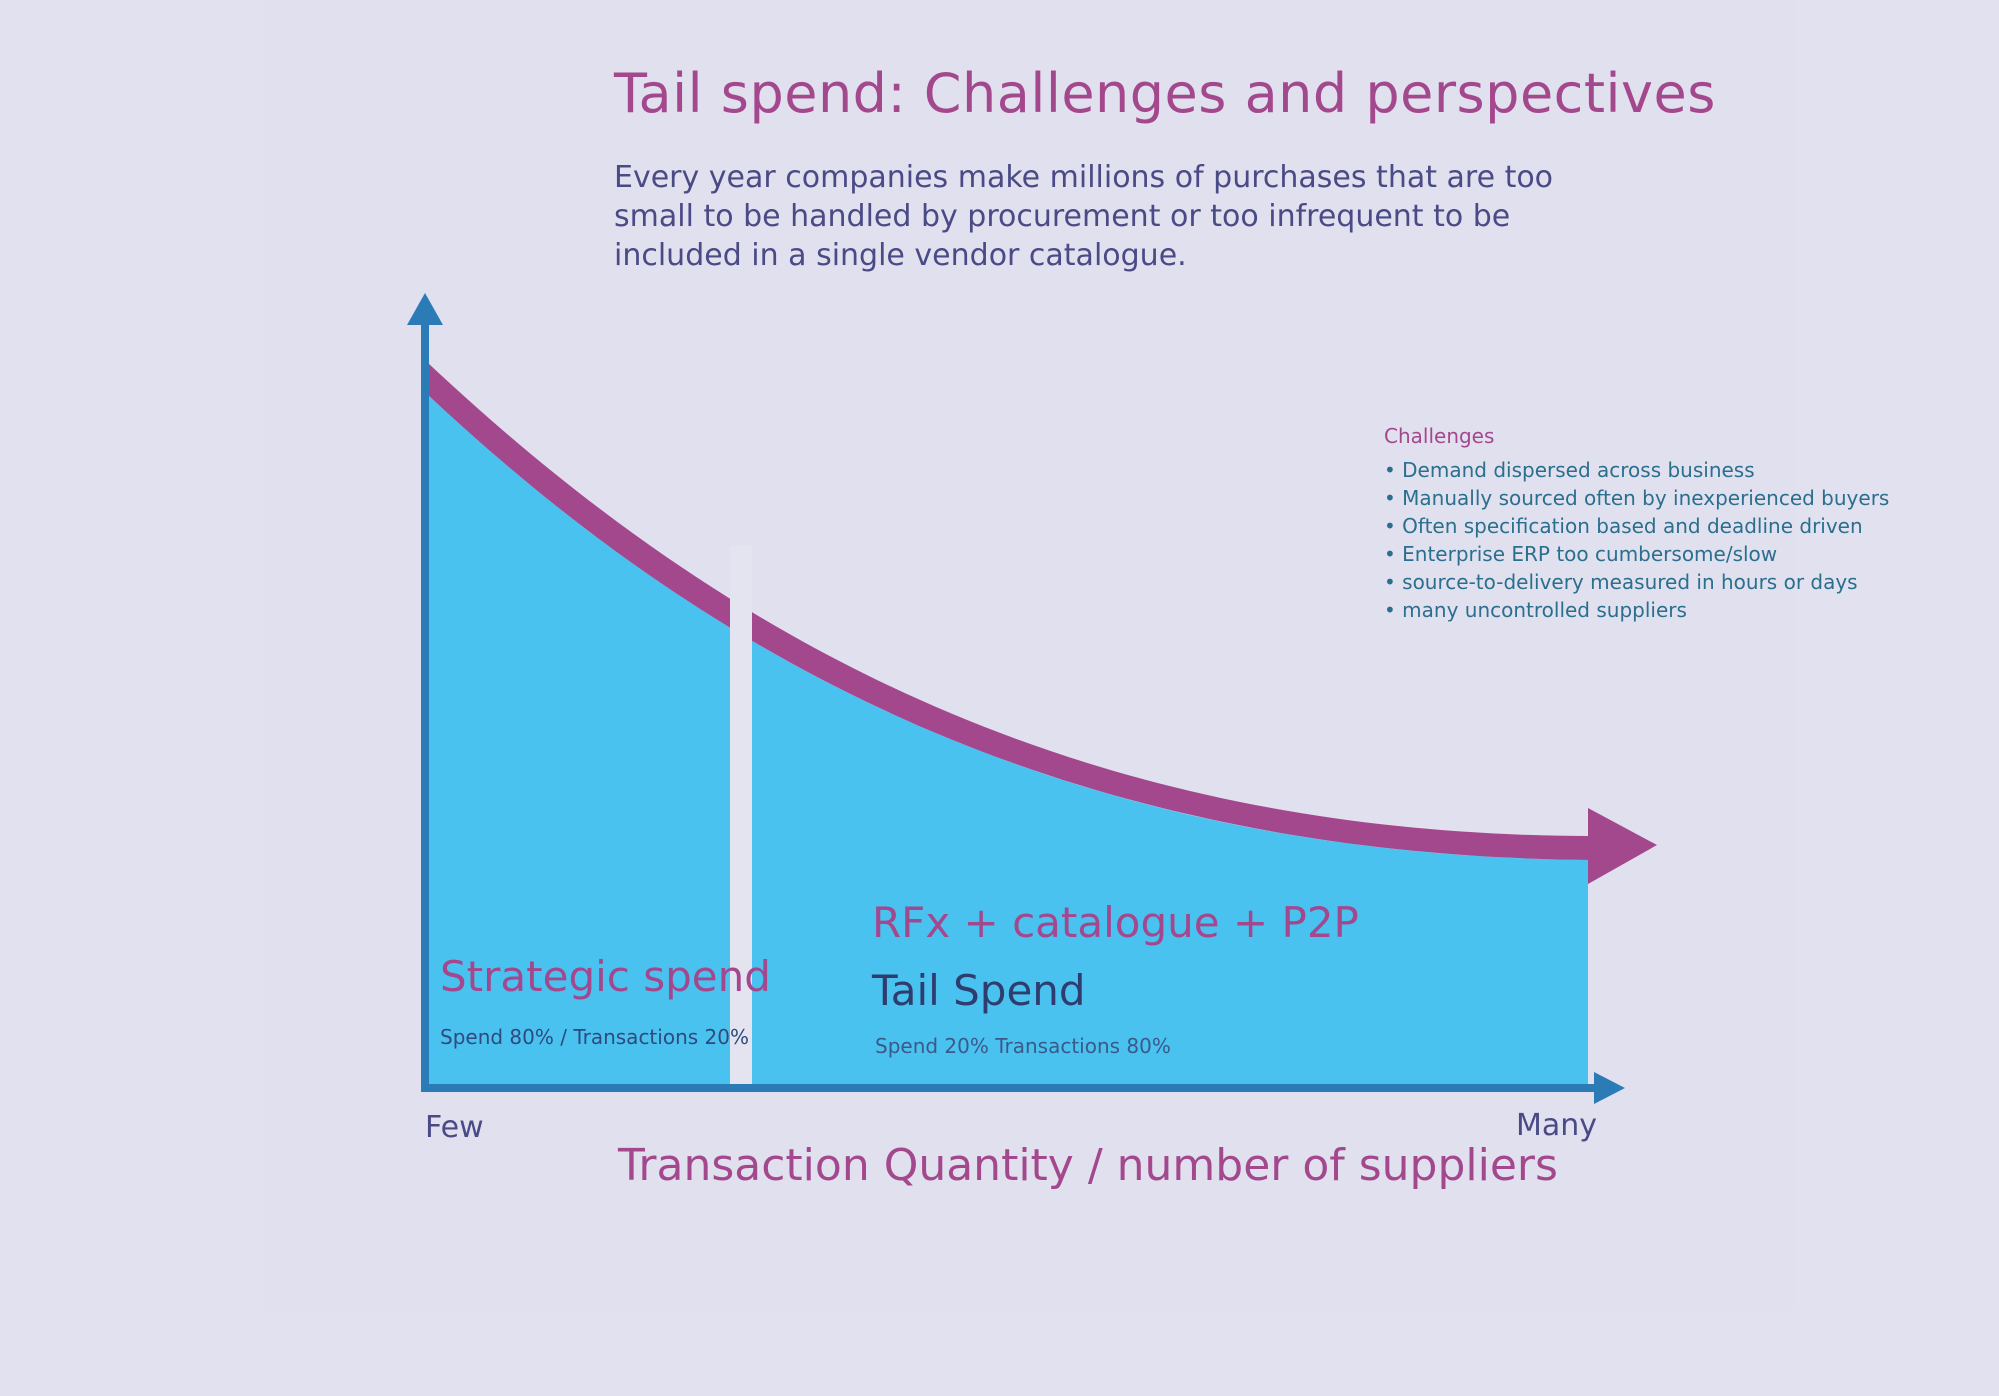 The image size is (1999, 1396). What do you see at coordinates (1569, 470) in the screenshot?
I see `challenge-item: • Demand dispersed across business` at bounding box center [1569, 470].